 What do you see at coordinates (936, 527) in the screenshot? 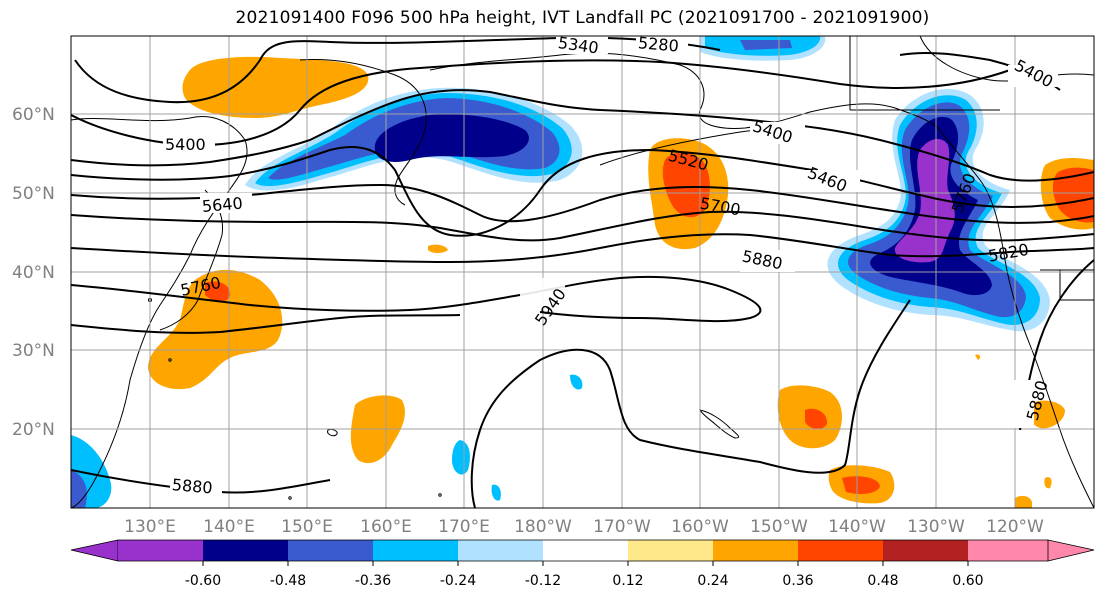
I see `lon-label: 130°W` at bounding box center [936, 527].